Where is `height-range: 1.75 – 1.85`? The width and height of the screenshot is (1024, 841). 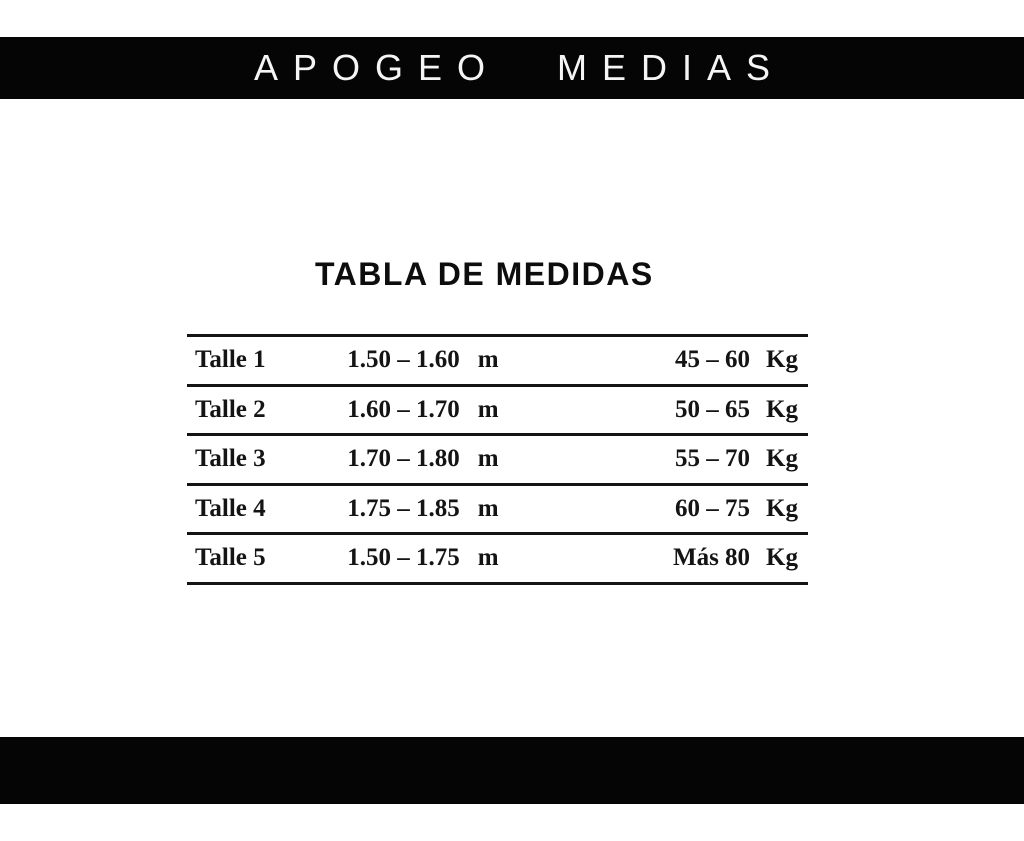 height-range: 1.75 – 1.85 is located at coordinates (403, 508).